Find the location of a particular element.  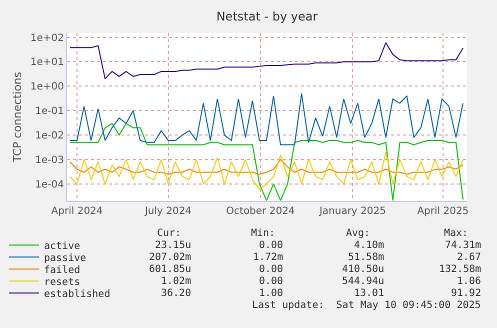

text: 1.00 is located at coordinates (271, 293).